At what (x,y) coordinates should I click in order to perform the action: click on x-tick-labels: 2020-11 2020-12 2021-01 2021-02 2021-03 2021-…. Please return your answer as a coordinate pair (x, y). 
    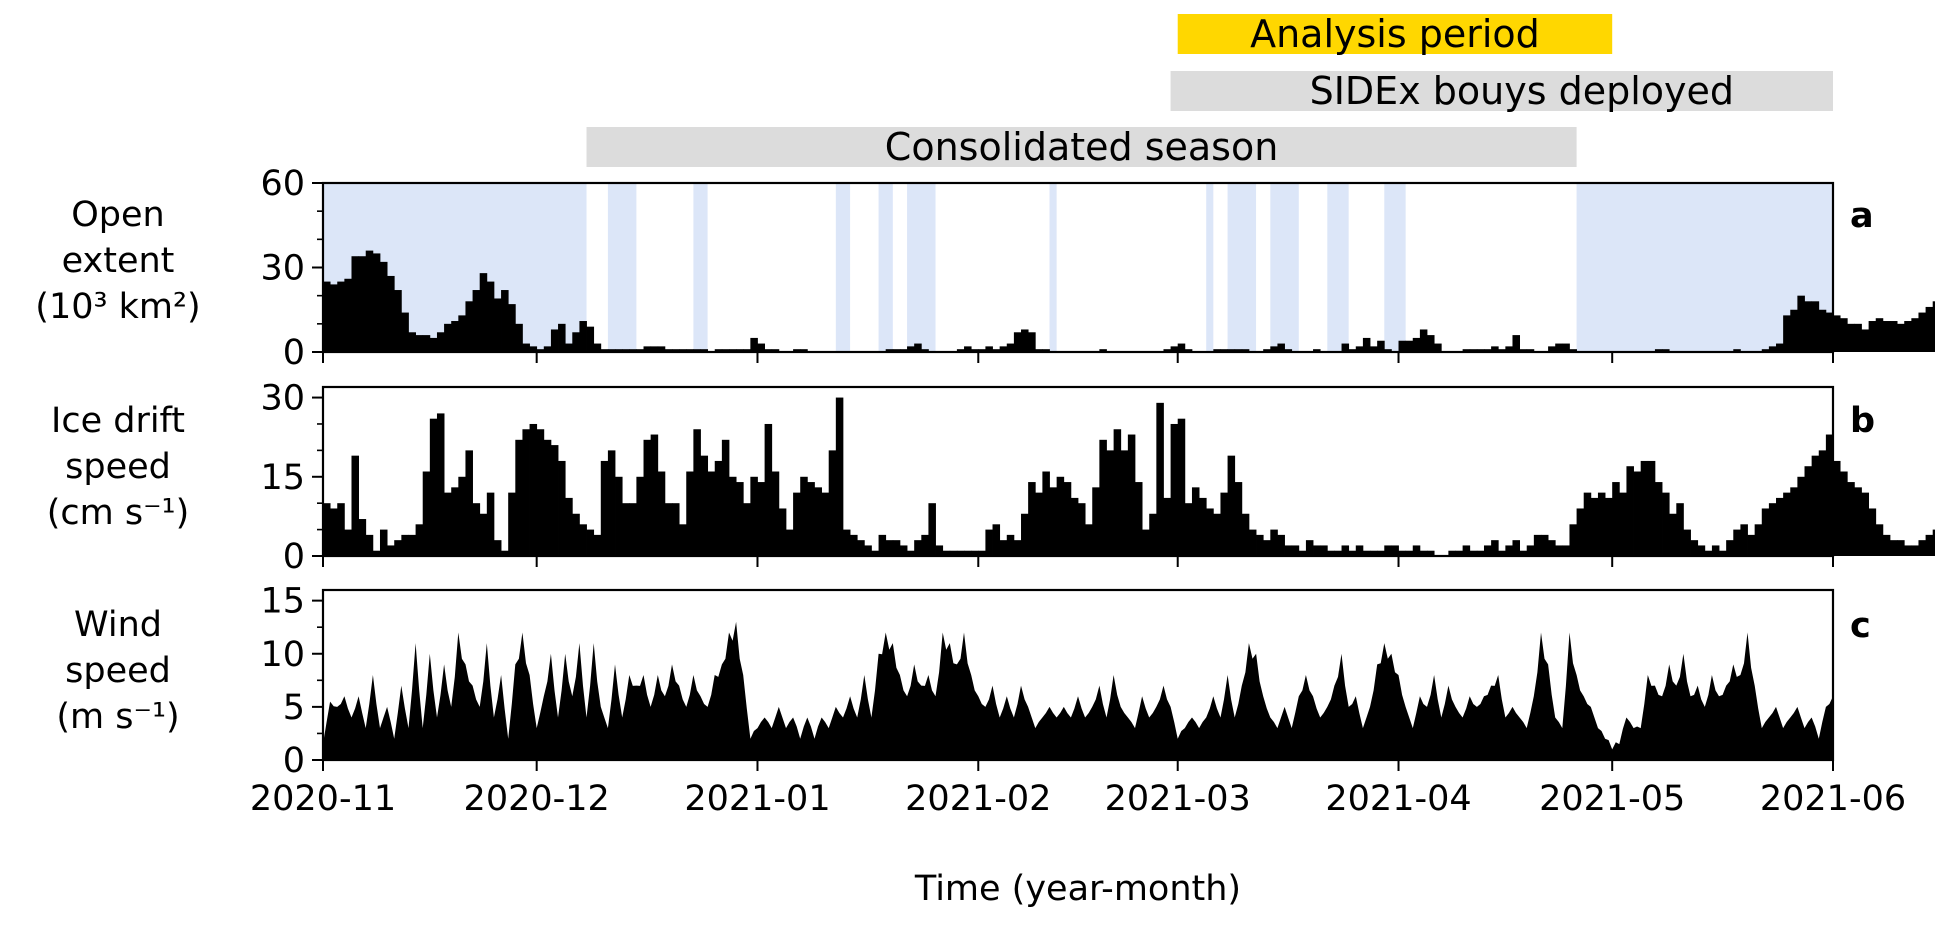
    Looking at the image, I should click on (1078, 799).